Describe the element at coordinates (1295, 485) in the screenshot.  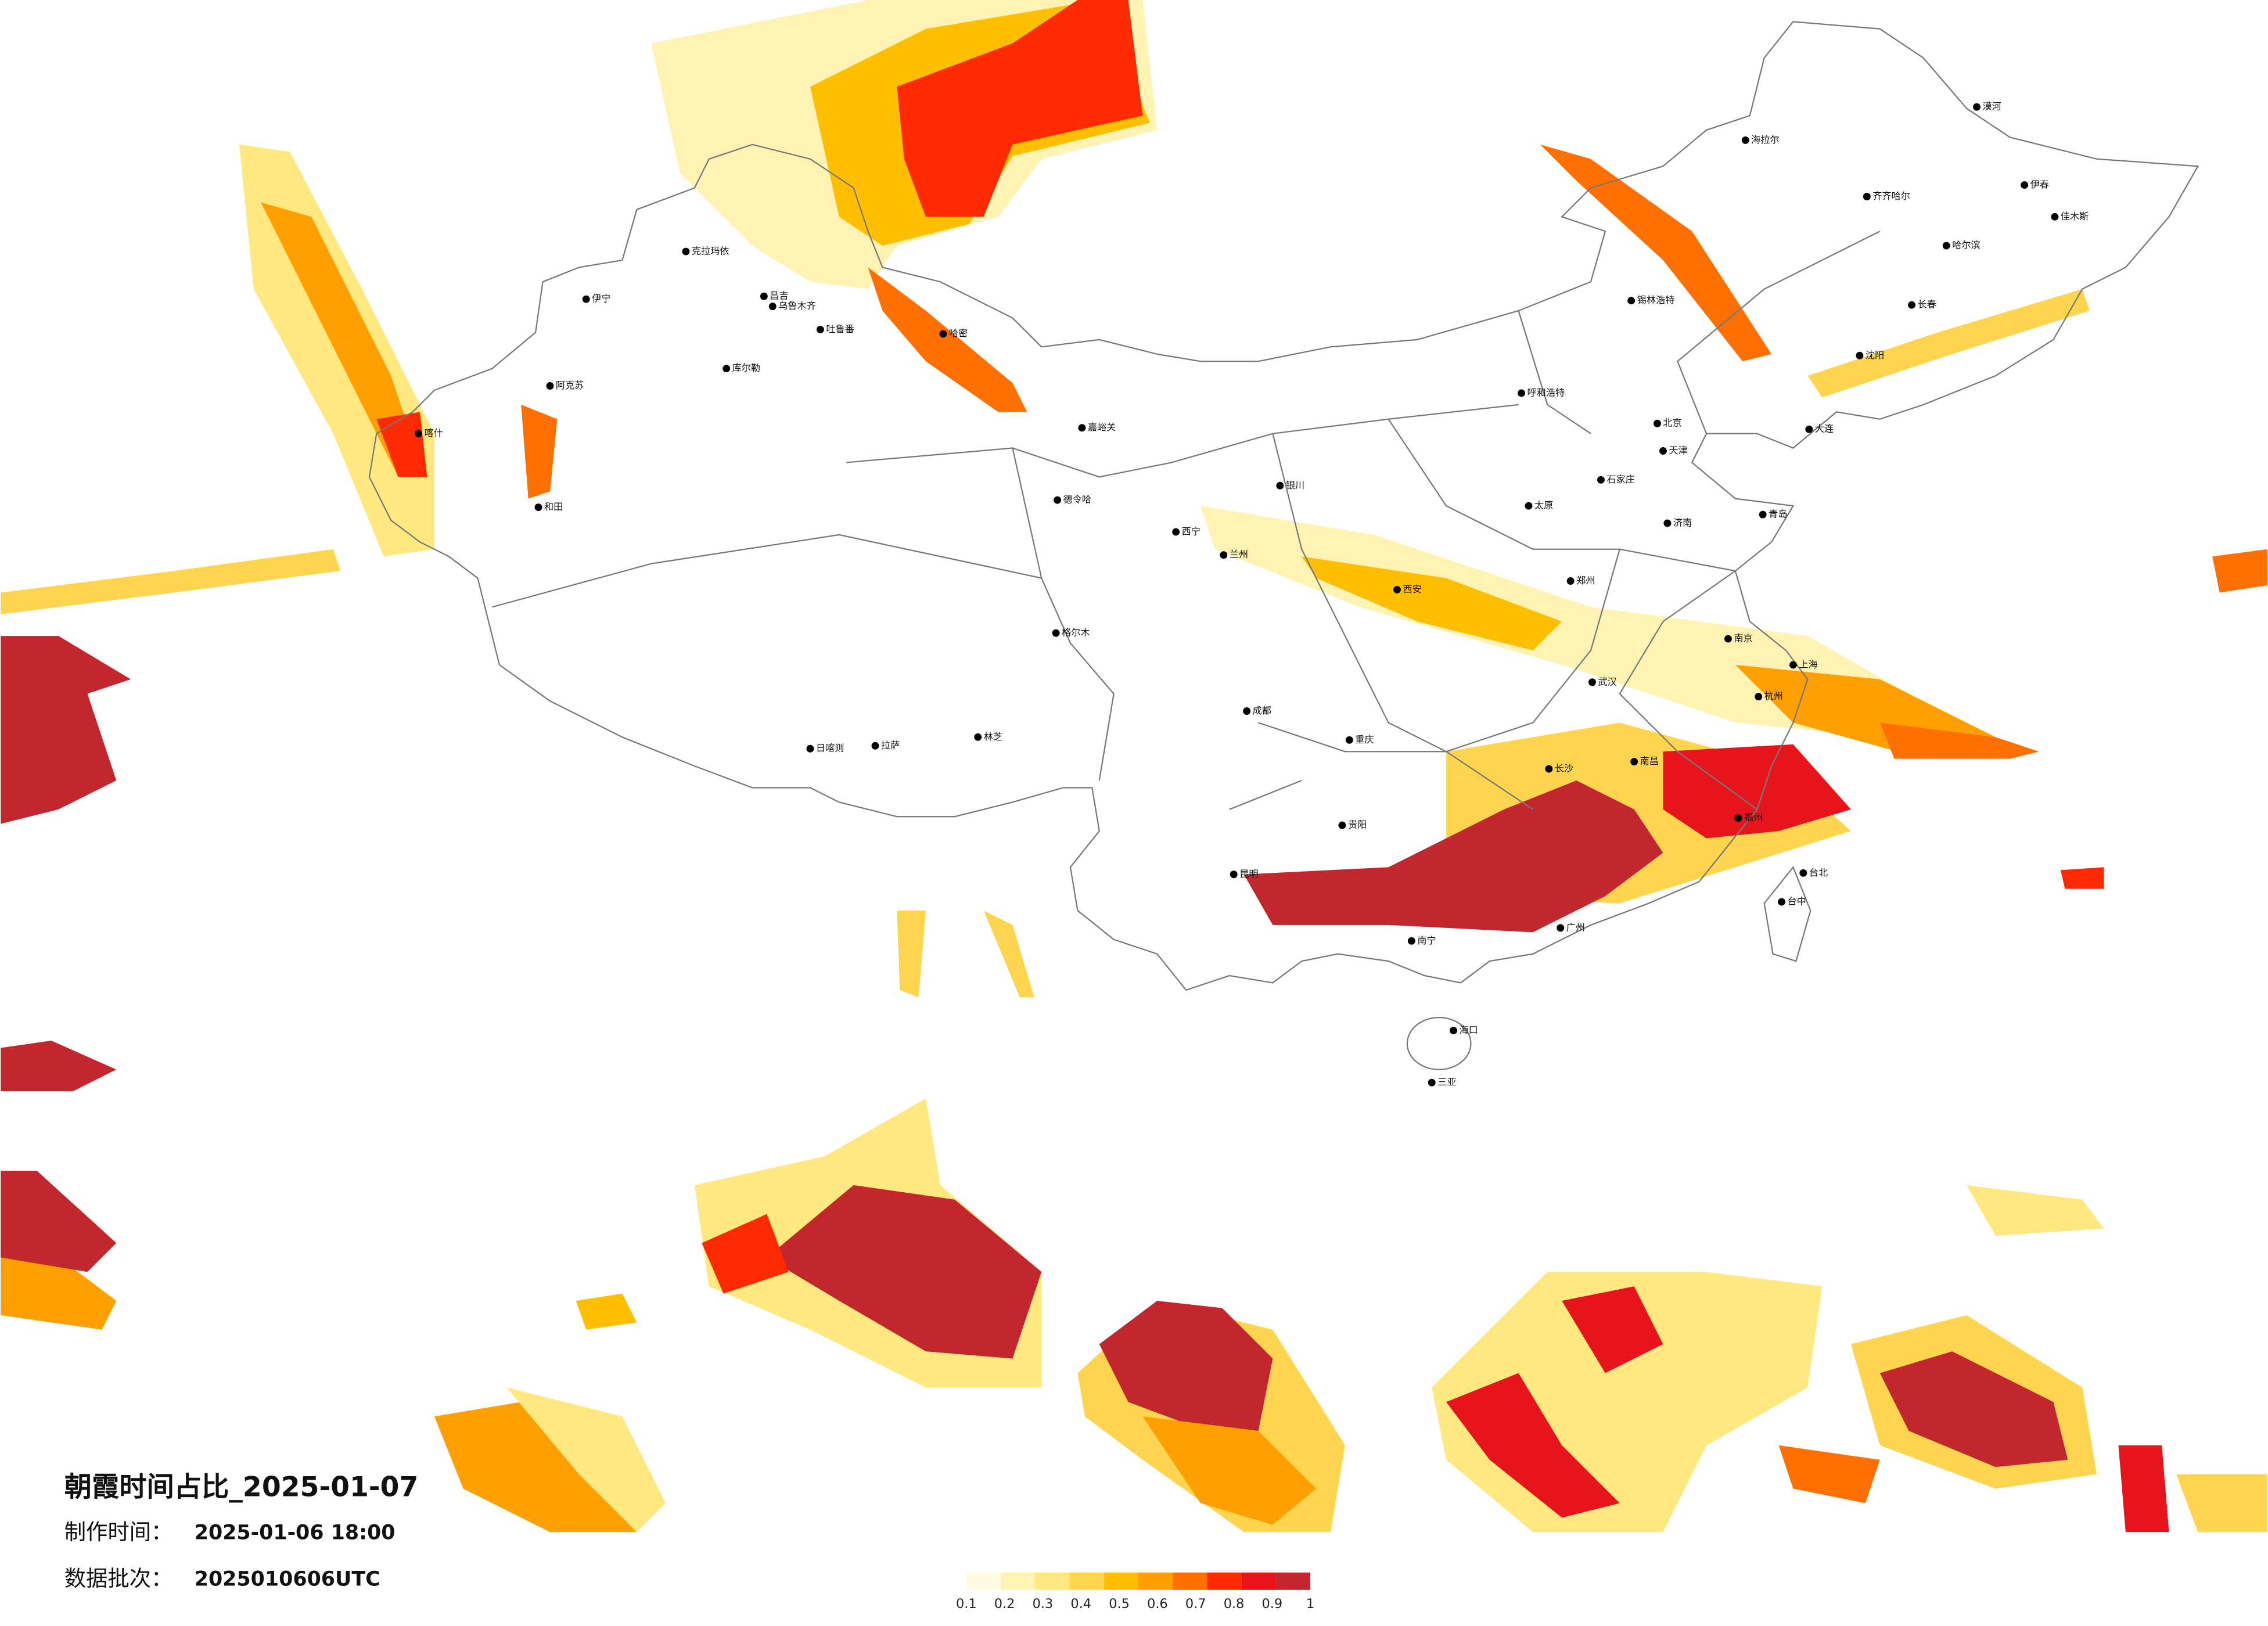
I see `city-label: 银川` at that location.